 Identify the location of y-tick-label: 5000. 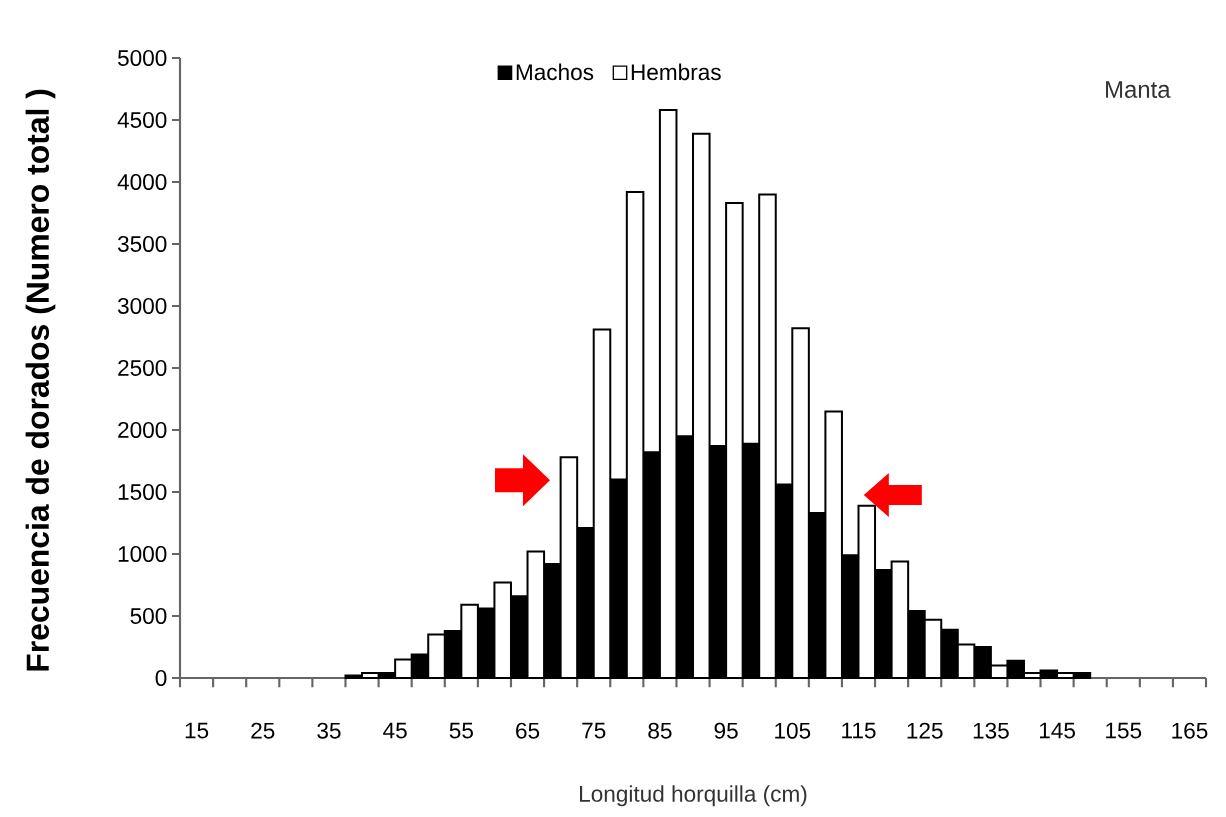
(142, 58).